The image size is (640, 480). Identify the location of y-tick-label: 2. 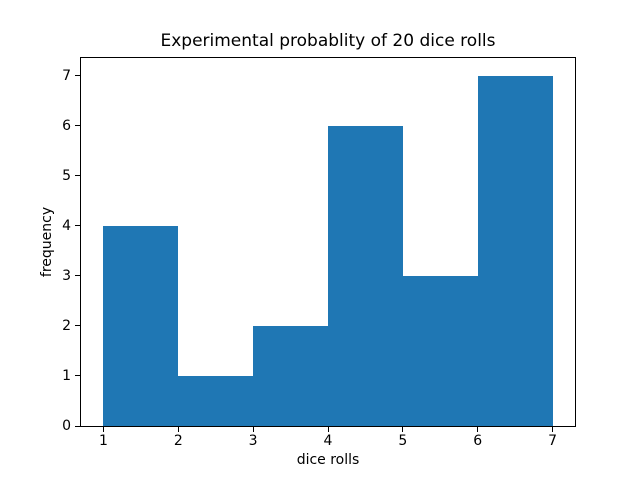
(66, 325).